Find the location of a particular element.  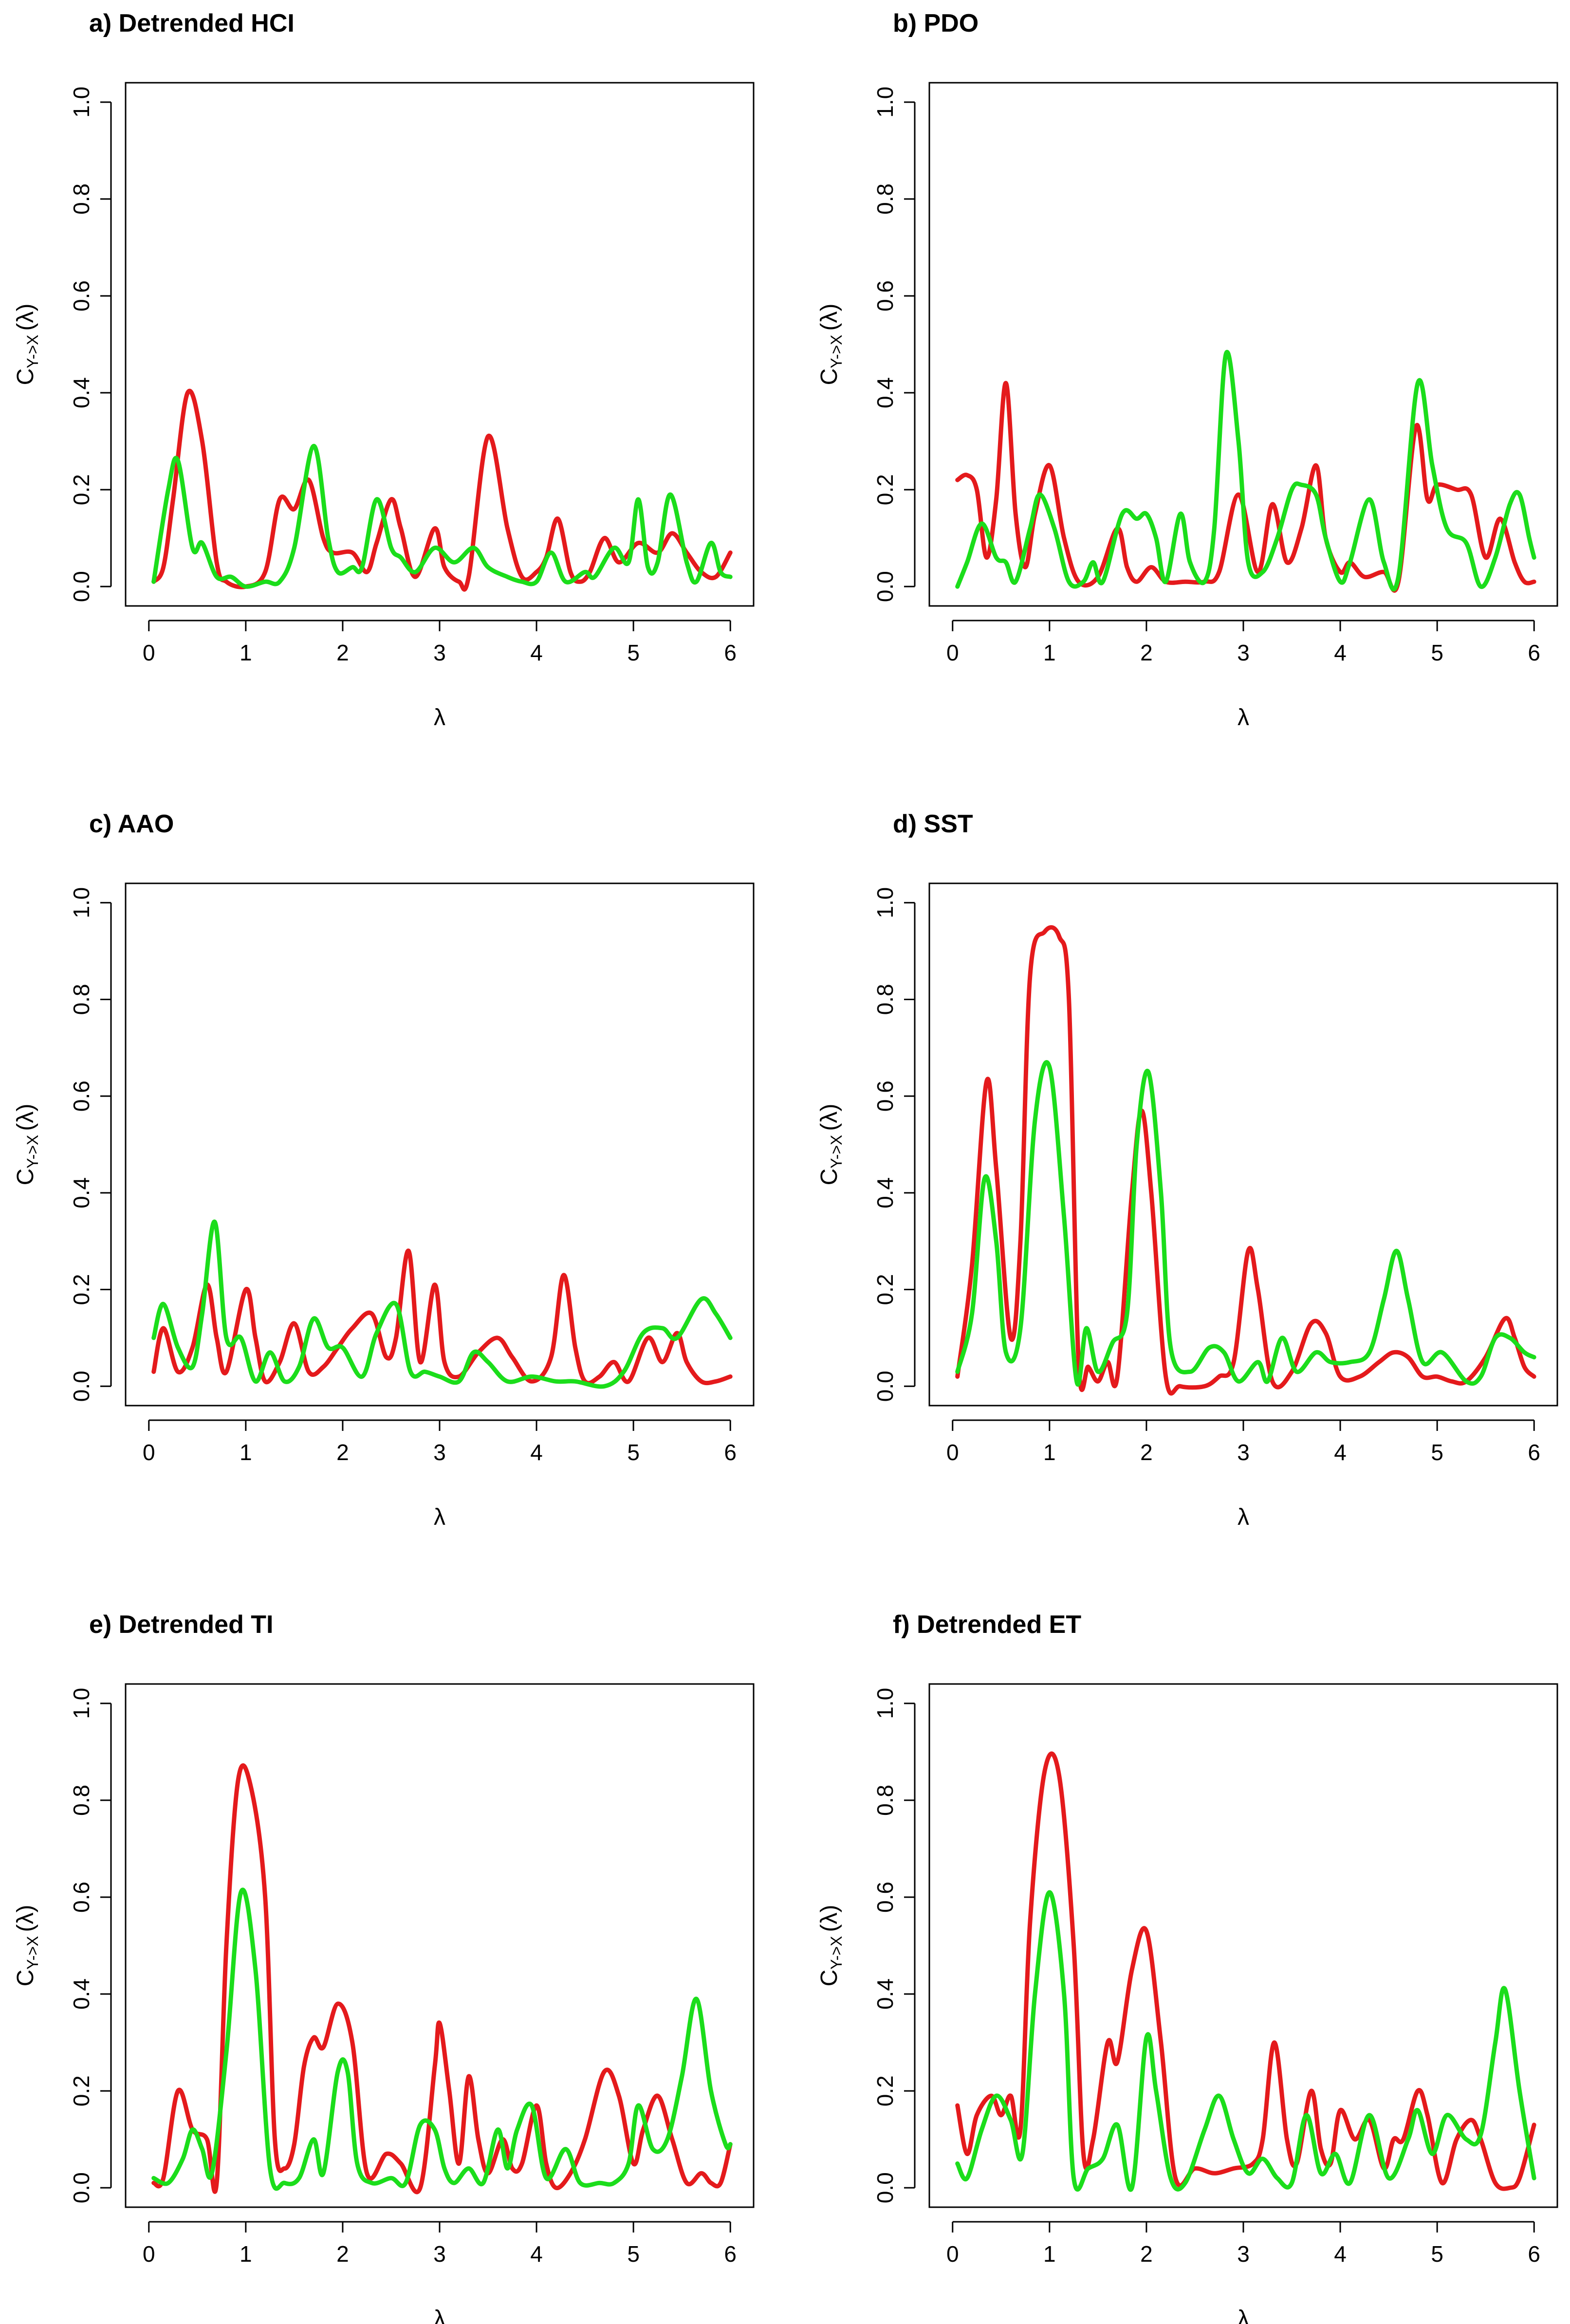

panel-title: a) Detrended HCI is located at coordinates (192, 23).